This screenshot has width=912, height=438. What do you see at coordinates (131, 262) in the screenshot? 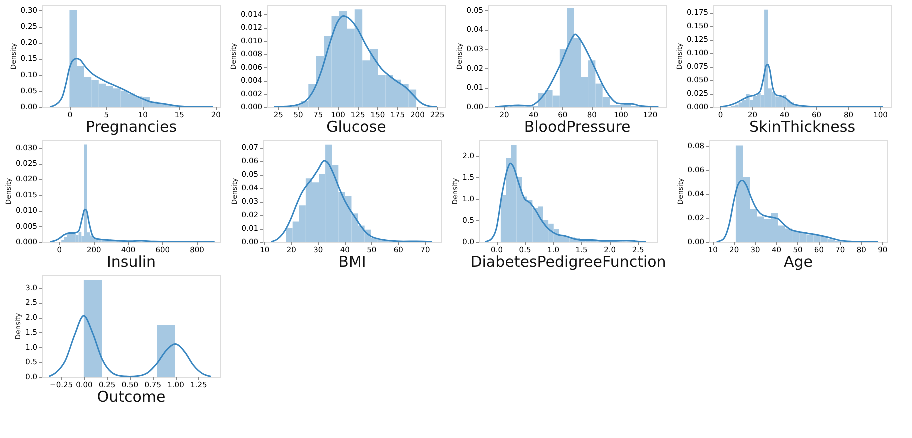
I see `x-axis-title: Insulin` at bounding box center [131, 262].